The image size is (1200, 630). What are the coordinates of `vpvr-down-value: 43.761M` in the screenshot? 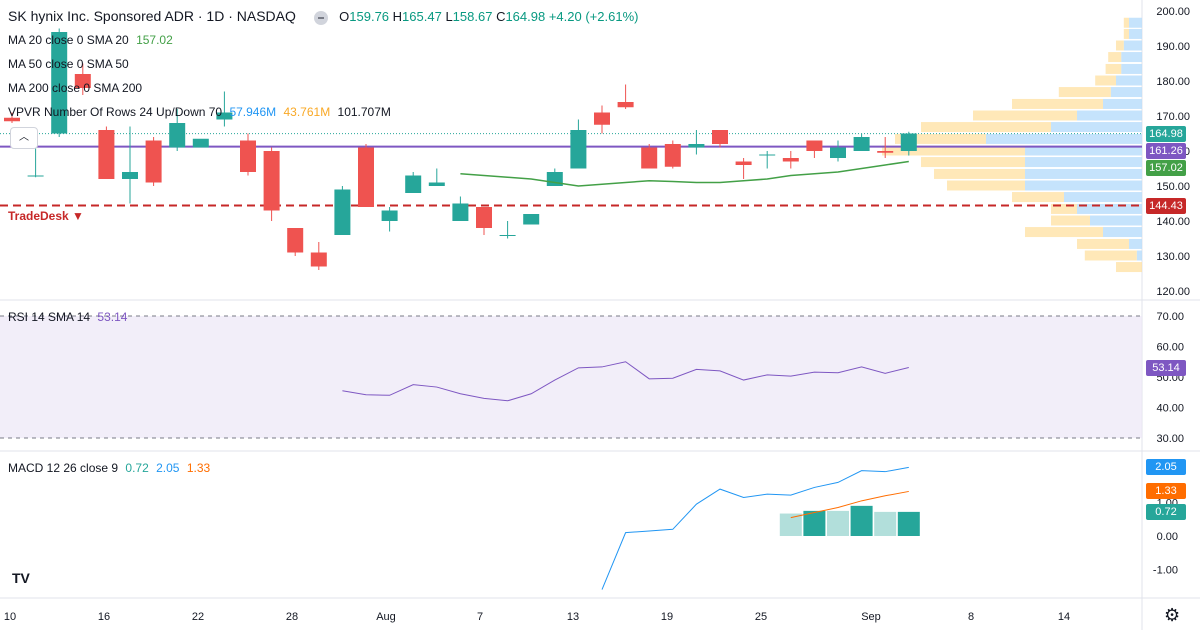 It's located at (307, 112).